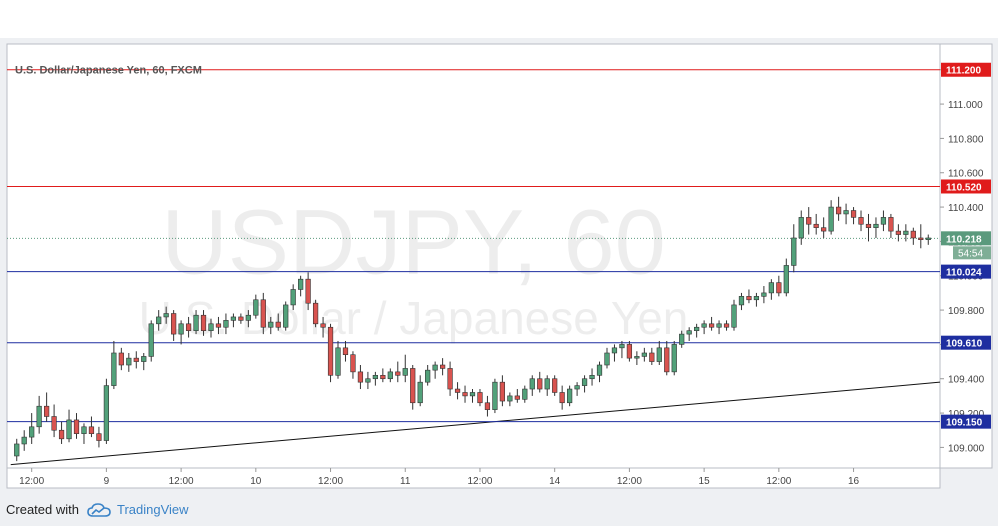 This screenshot has width=998, height=526. Describe the element at coordinates (473, 478) in the screenshot. I see `time-axis` at that location.